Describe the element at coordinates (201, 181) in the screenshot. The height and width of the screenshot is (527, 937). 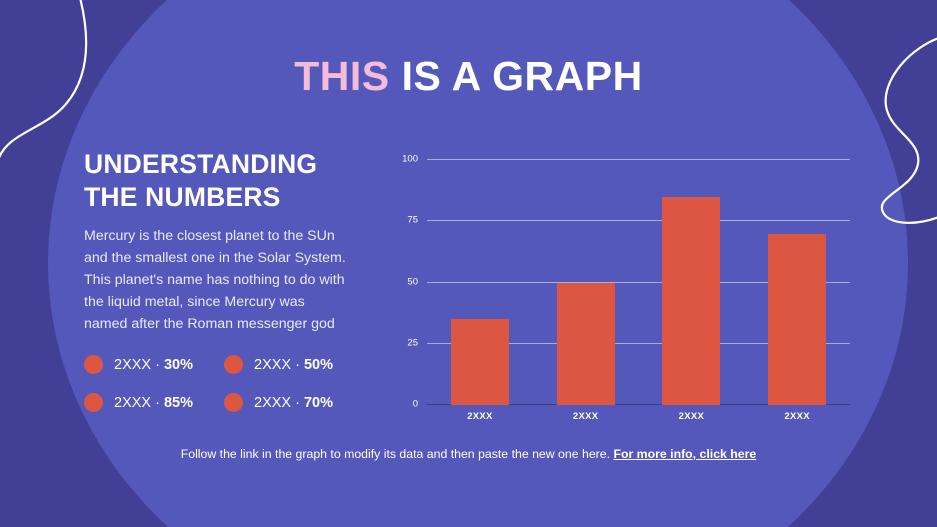
I see `section-heading: UNDERSTANDING THE NUMBERS` at that location.